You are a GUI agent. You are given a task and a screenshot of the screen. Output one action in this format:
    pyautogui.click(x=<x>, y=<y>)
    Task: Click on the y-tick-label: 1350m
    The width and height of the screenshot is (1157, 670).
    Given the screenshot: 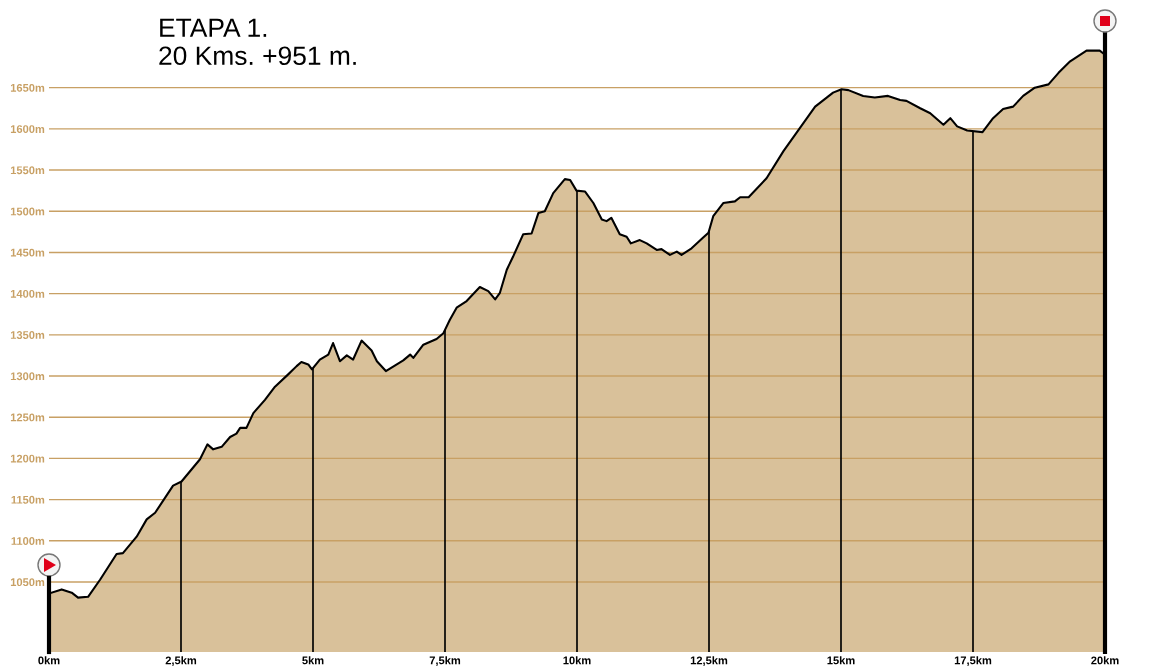 What is the action you would take?
    pyautogui.click(x=27, y=335)
    